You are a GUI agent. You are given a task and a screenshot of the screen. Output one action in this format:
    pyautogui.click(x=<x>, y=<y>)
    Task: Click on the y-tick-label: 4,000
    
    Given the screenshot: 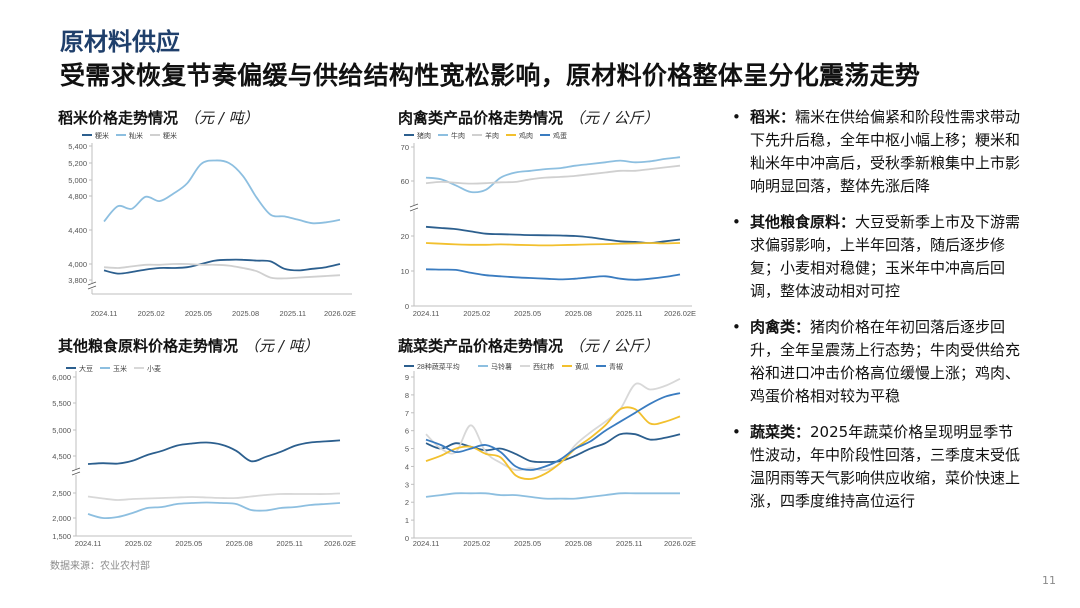 What is the action you would take?
    pyautogui.click(x=77, y=264)
    